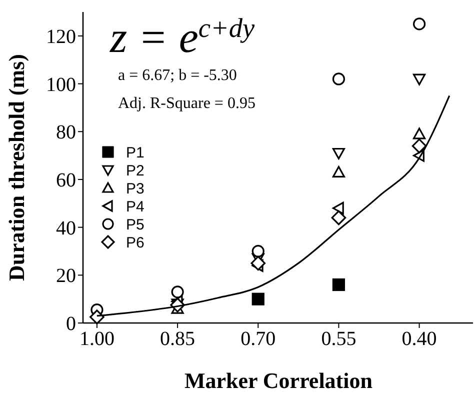 The image size is (474, 396). Describe the element at coordinates (61, 37) in the screenshot. I see `y-tick-label: 120` at that location.